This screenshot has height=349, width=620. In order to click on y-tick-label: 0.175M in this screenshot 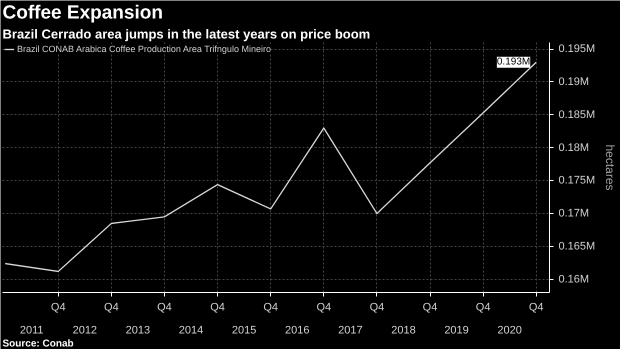, I will do `click(577, 180)`.